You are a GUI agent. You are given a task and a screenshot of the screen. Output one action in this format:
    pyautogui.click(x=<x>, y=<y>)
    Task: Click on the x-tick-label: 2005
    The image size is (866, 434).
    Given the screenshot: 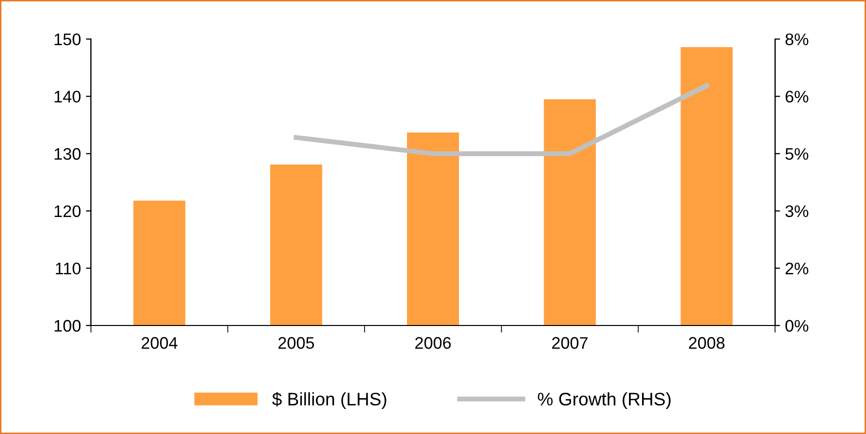 What is the action you would take?
    pyautogui.click(x=296, y=343)
    